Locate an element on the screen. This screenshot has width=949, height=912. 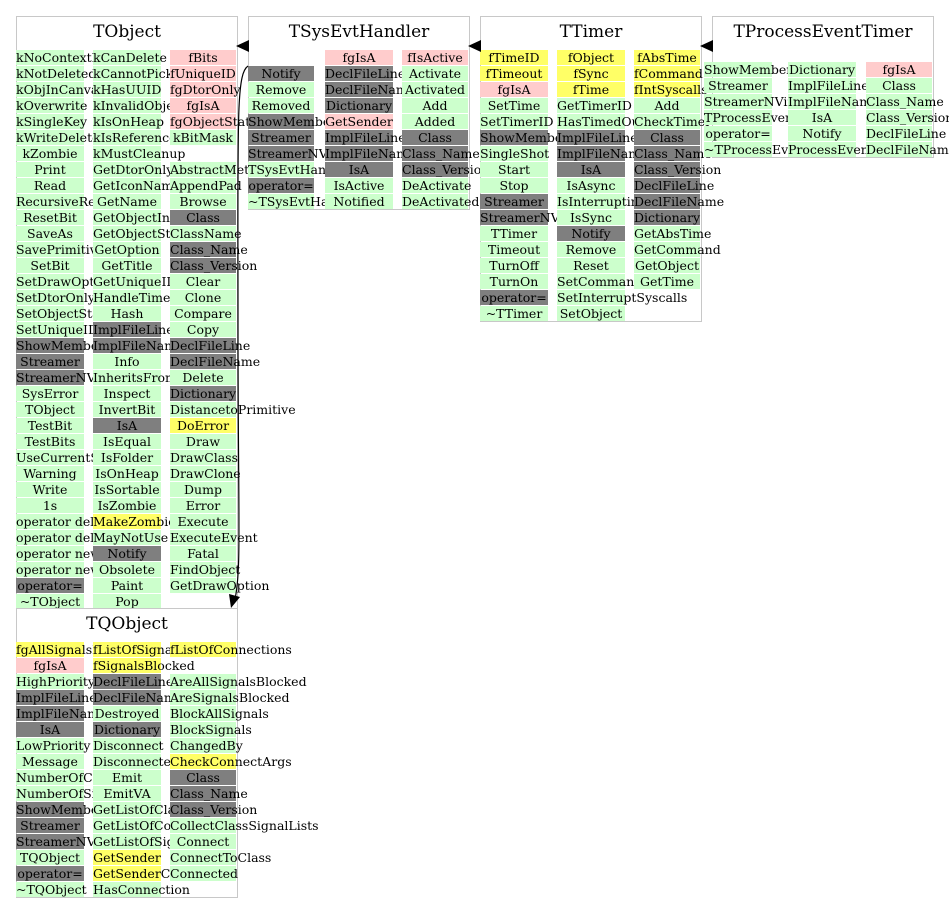
member-getuniqueid: GetUniqueID is located at coordinates (135, 281).